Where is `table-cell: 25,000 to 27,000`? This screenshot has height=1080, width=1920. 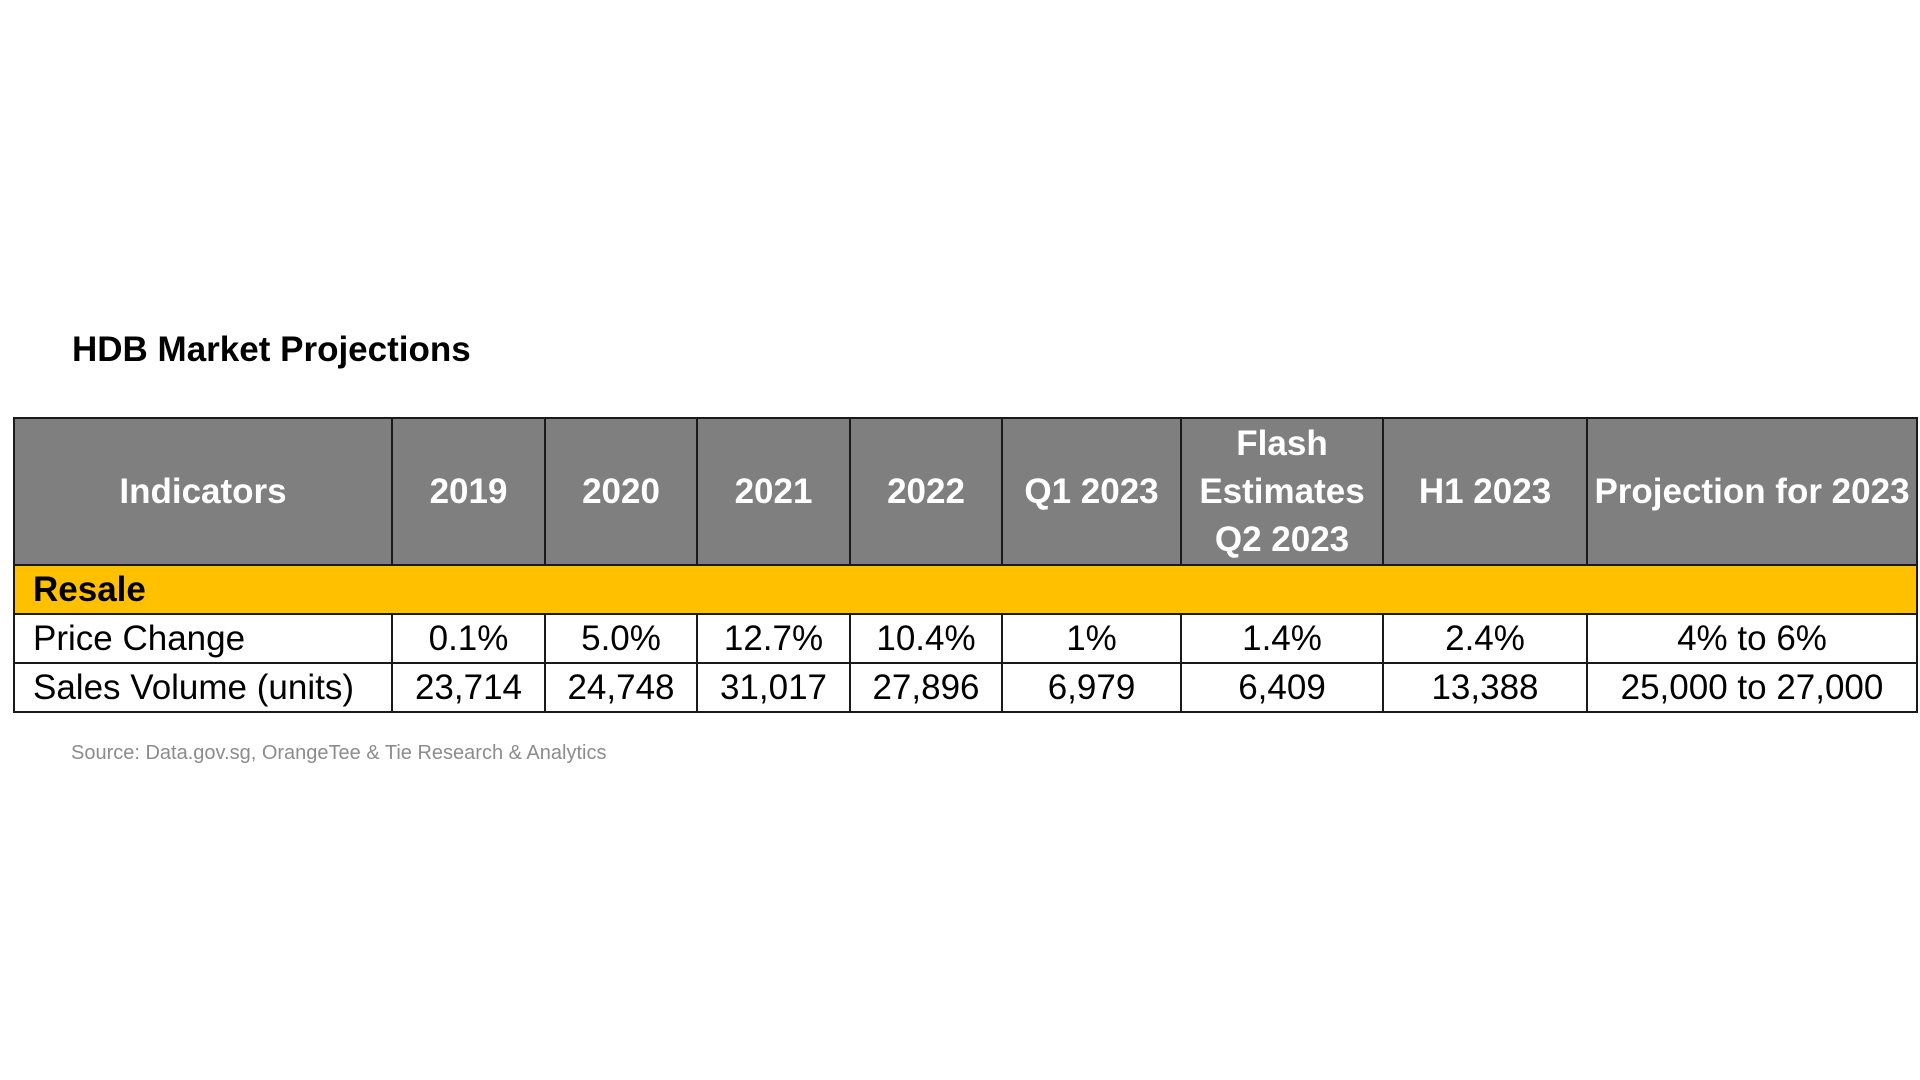
table-cell: 25,000 to 27,000 is located at coordinates (1752, 687).